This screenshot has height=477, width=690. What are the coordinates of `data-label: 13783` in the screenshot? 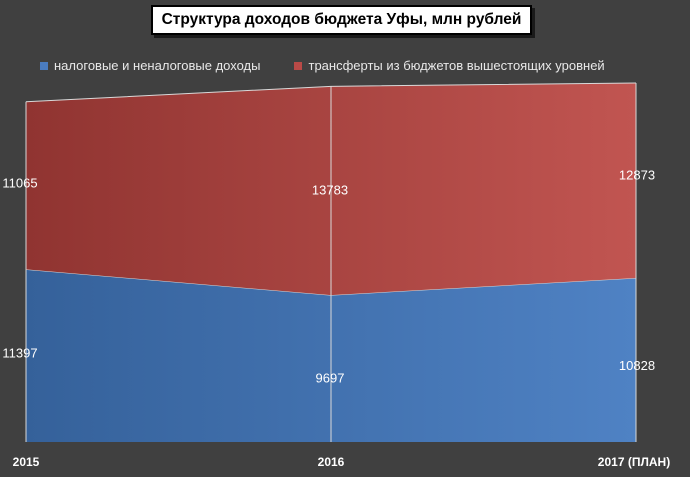 It's located at (330, 190).